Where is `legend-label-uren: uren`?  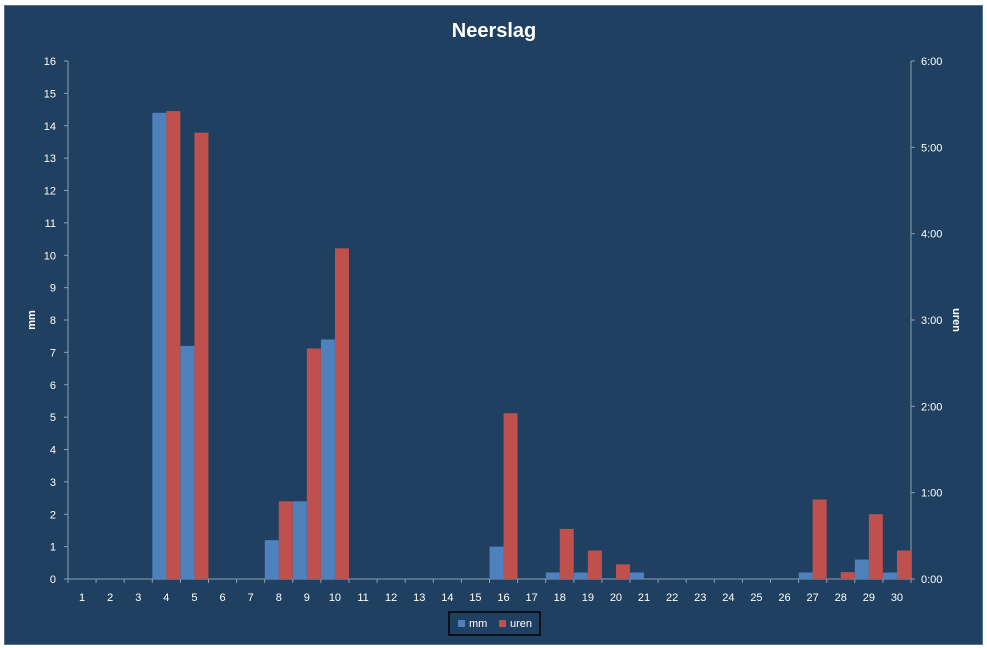 legend-label-uren: uren is located at coordinates (521, 624).